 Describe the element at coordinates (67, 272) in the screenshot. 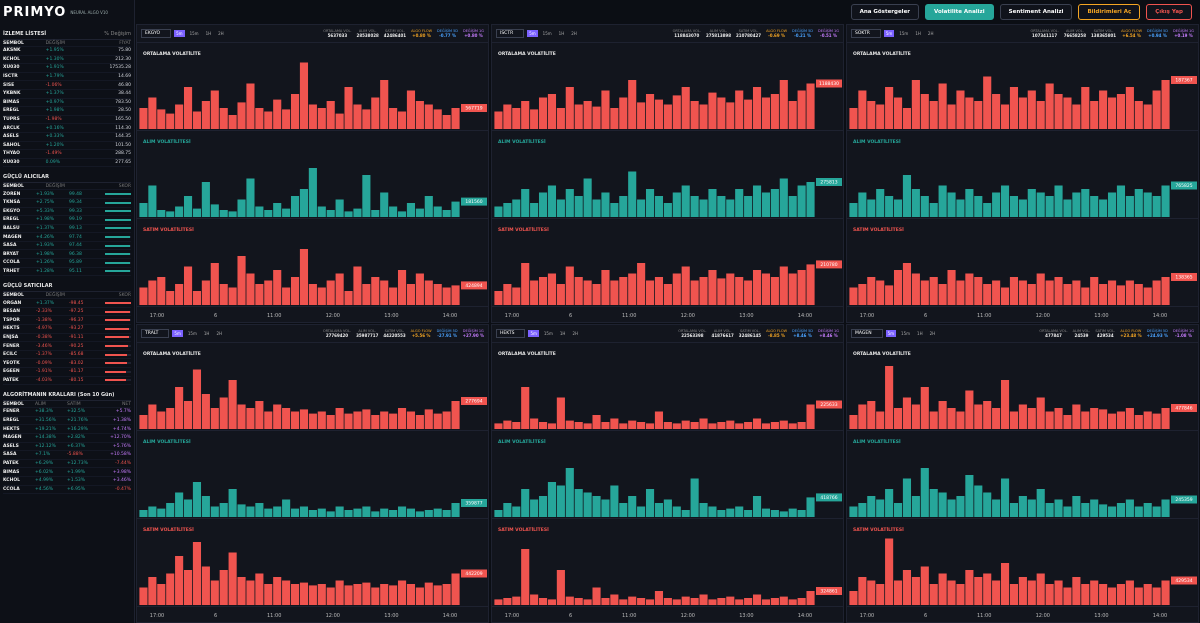

I see `score-row: TRHET +1.28% 95.11` at that location.